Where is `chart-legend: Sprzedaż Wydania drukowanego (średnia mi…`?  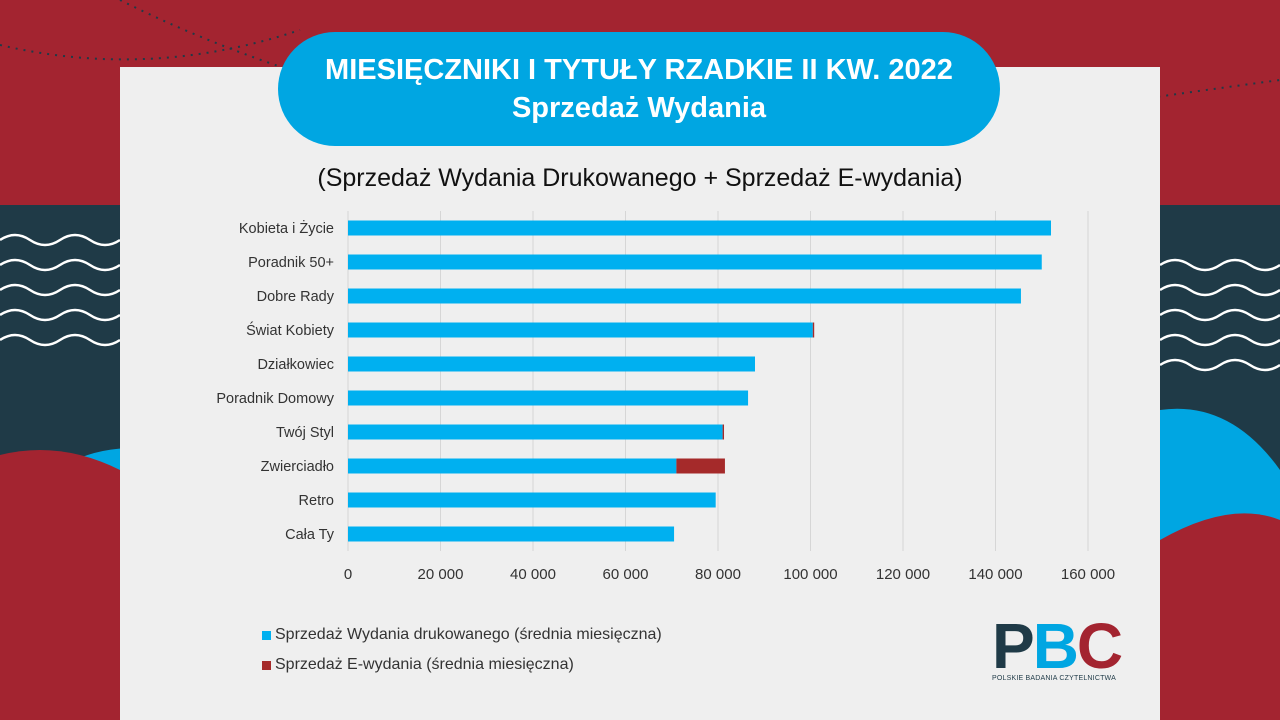 chart-legend: Sprzedaż Wydania drukowanego (średnia mi… is located at coordinates (462, 650).